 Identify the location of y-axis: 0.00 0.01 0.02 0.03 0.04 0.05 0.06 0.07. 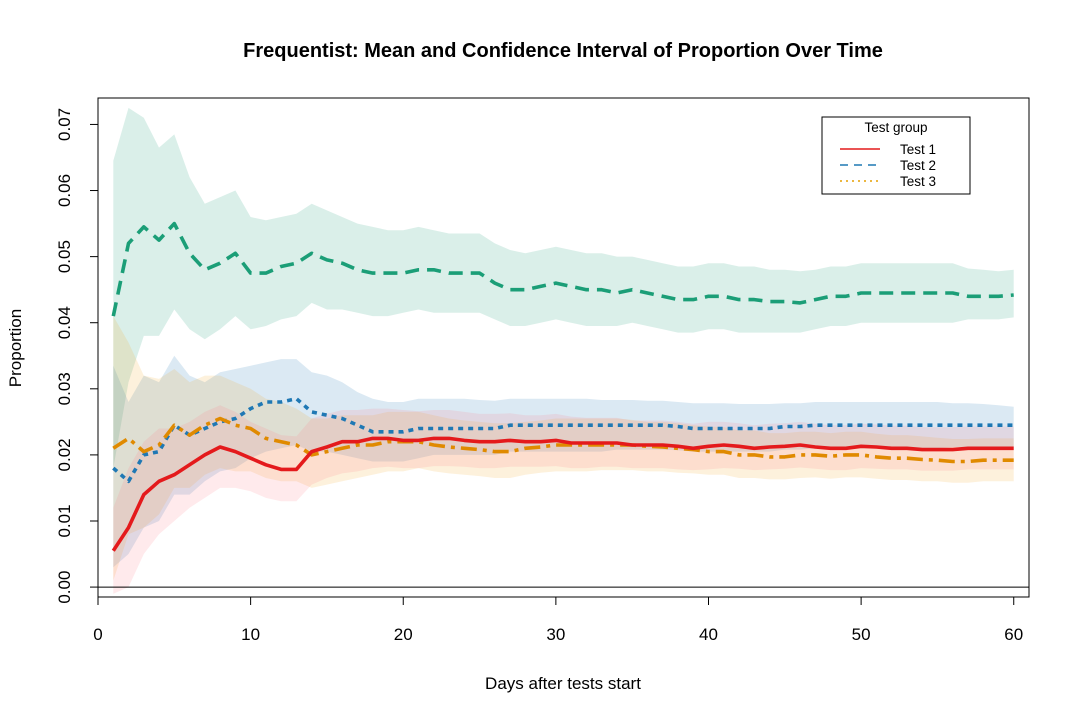
(77, 356).